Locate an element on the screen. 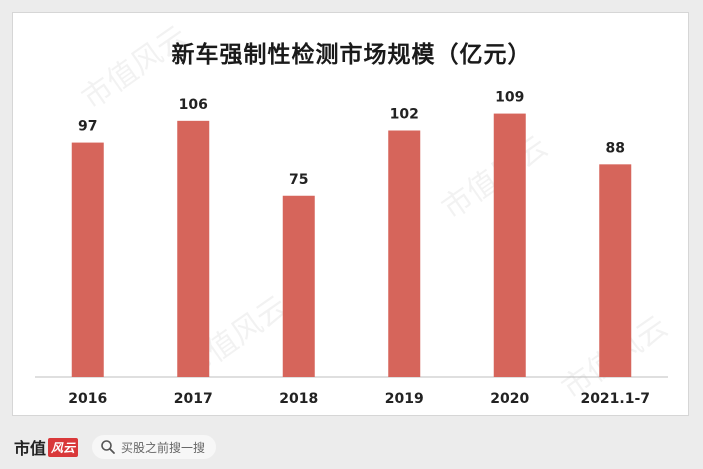  data-label: 97 is located at coordinates (87, 127).